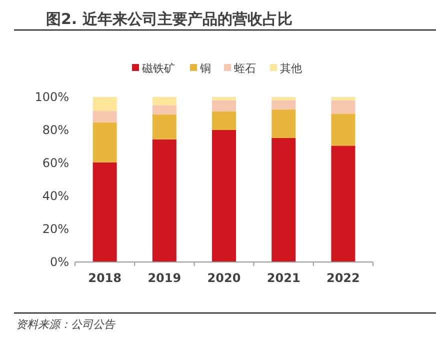 The height and width of the screenshot is (342, 441). I want to click on legend-label: 磁铁矿, so click(158, 68).